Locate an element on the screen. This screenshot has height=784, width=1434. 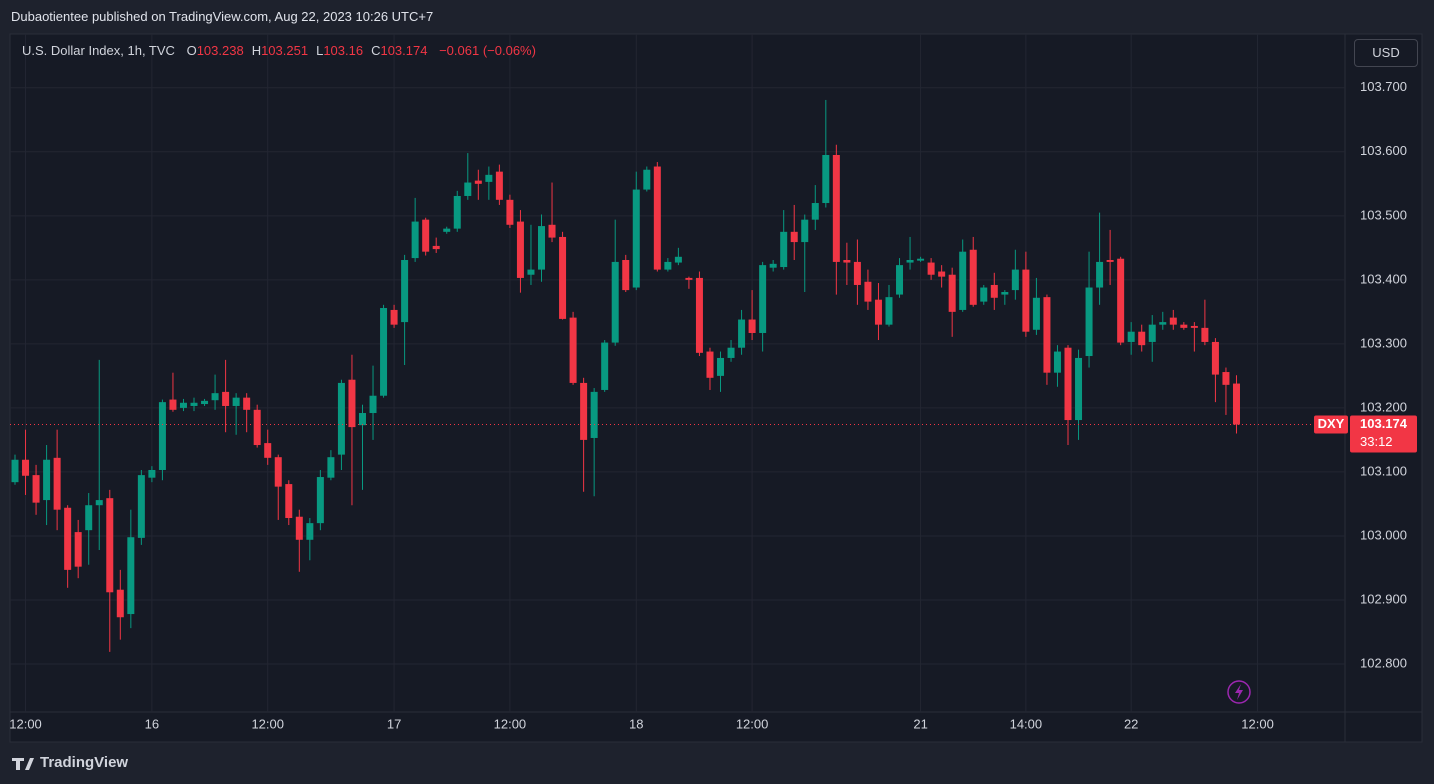
ohlc-key: L is located at coordinates (320, 50).